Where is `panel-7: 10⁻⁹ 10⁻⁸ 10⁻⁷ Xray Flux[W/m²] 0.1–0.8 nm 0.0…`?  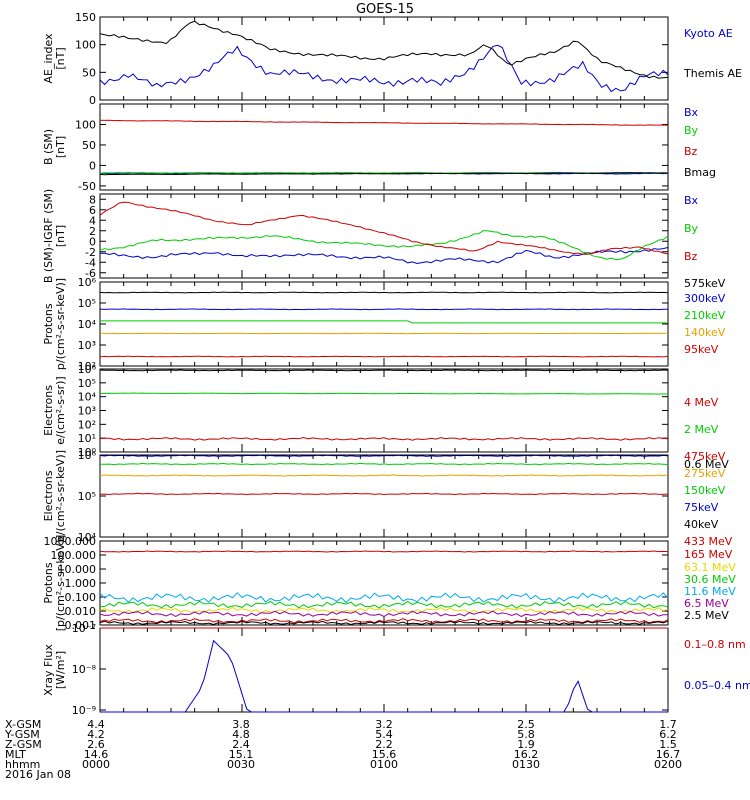 panel-7: 10⁻⁹ 10⁻⁸ 10⁻⁷ Xray Flux[W/m²] 0.1–0.8 nm 0.0… is located at coordinates (396, 669).